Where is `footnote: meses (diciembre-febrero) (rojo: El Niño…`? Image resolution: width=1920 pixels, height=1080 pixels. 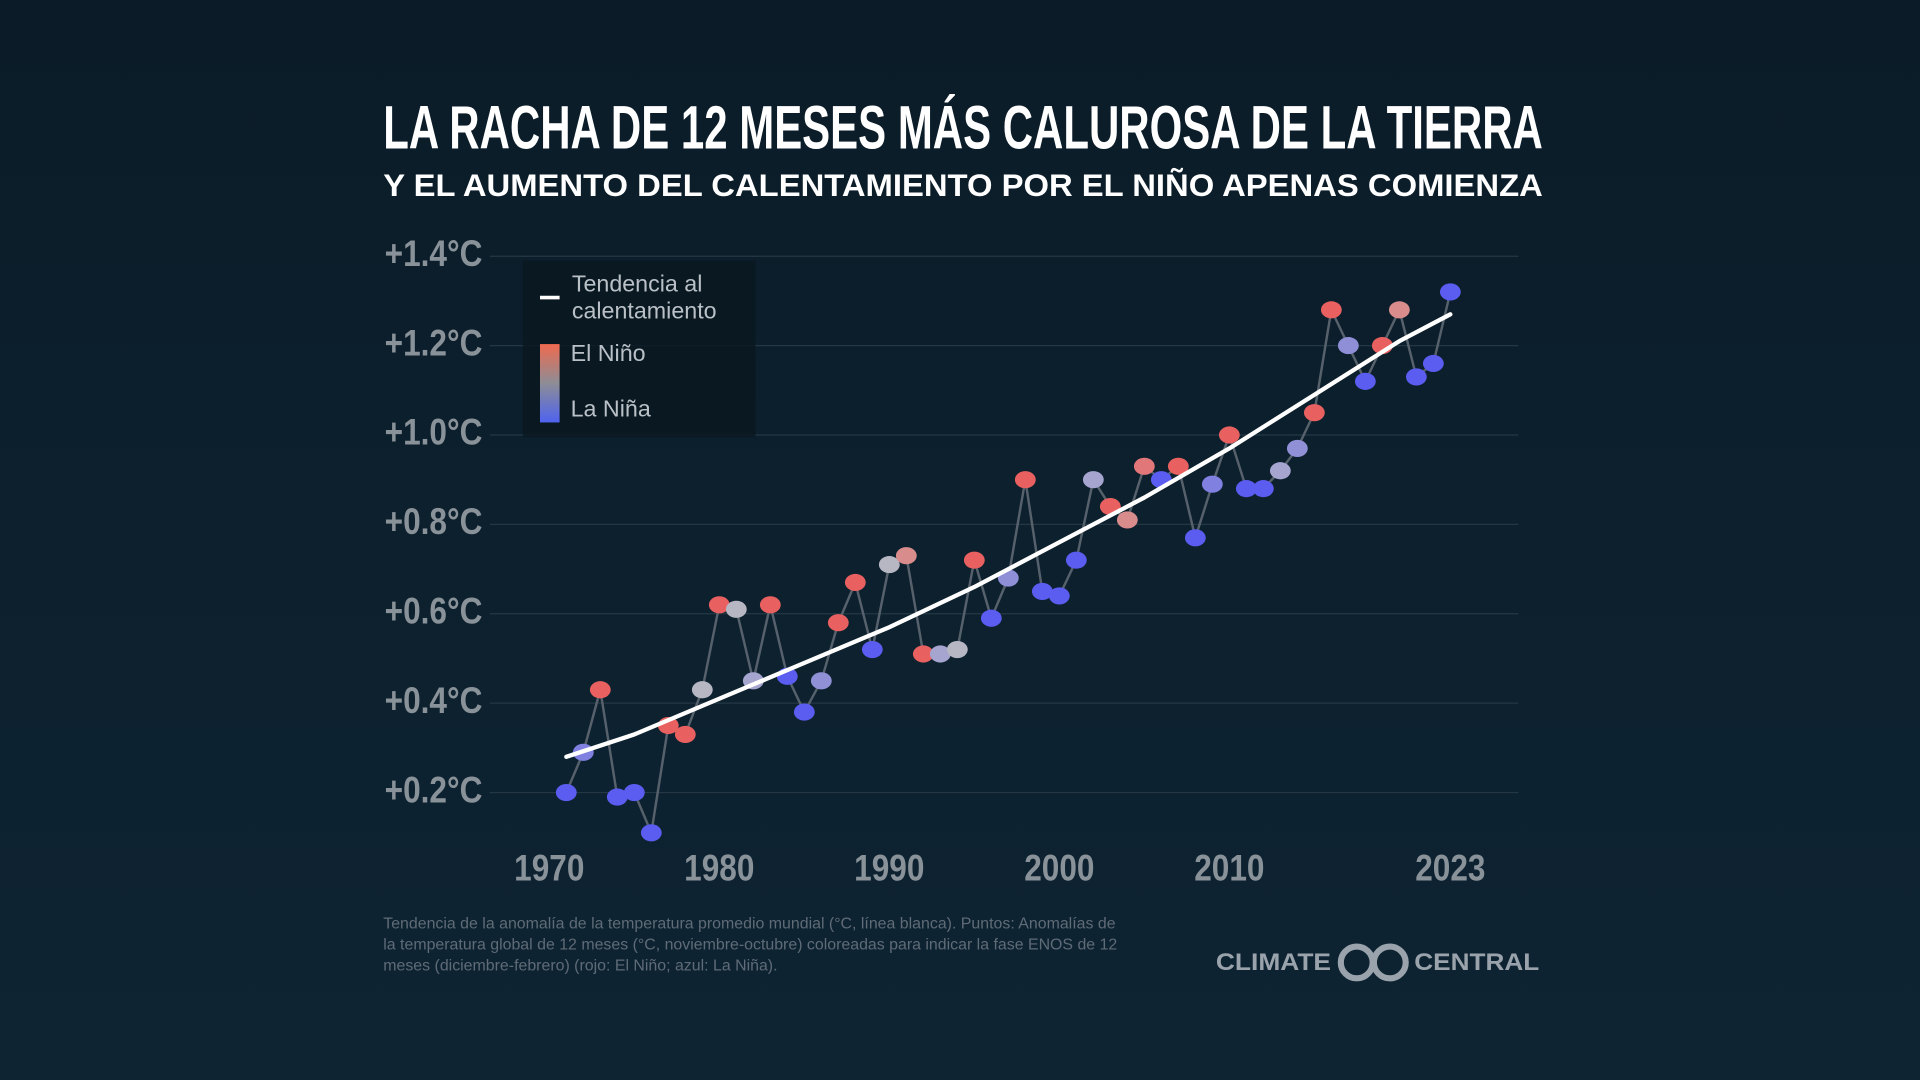
footnote: meses (diciembre-febrero) (rojo: El Niño… is located at coordinates (580, 965).